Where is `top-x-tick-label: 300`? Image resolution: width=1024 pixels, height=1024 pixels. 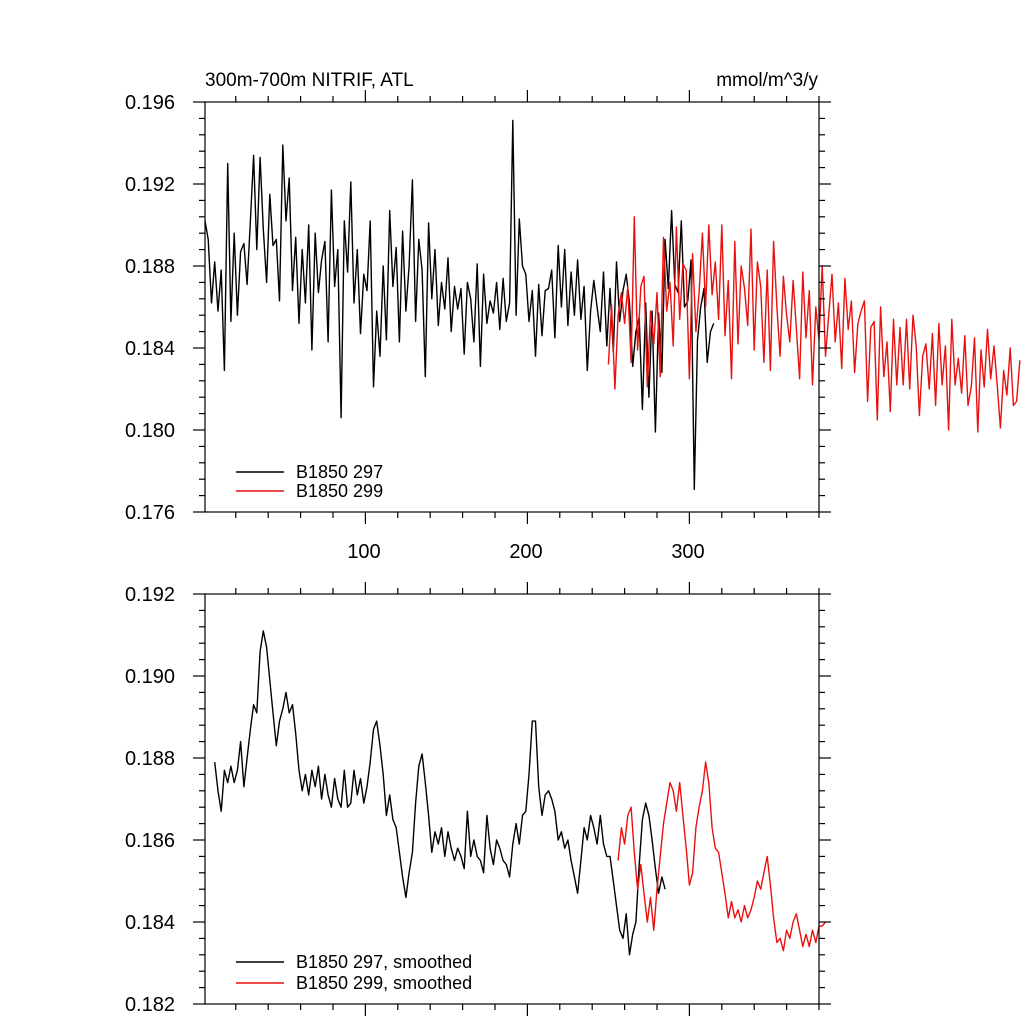
top-x-tick-label: 300 is located at coordinates (687, 552).